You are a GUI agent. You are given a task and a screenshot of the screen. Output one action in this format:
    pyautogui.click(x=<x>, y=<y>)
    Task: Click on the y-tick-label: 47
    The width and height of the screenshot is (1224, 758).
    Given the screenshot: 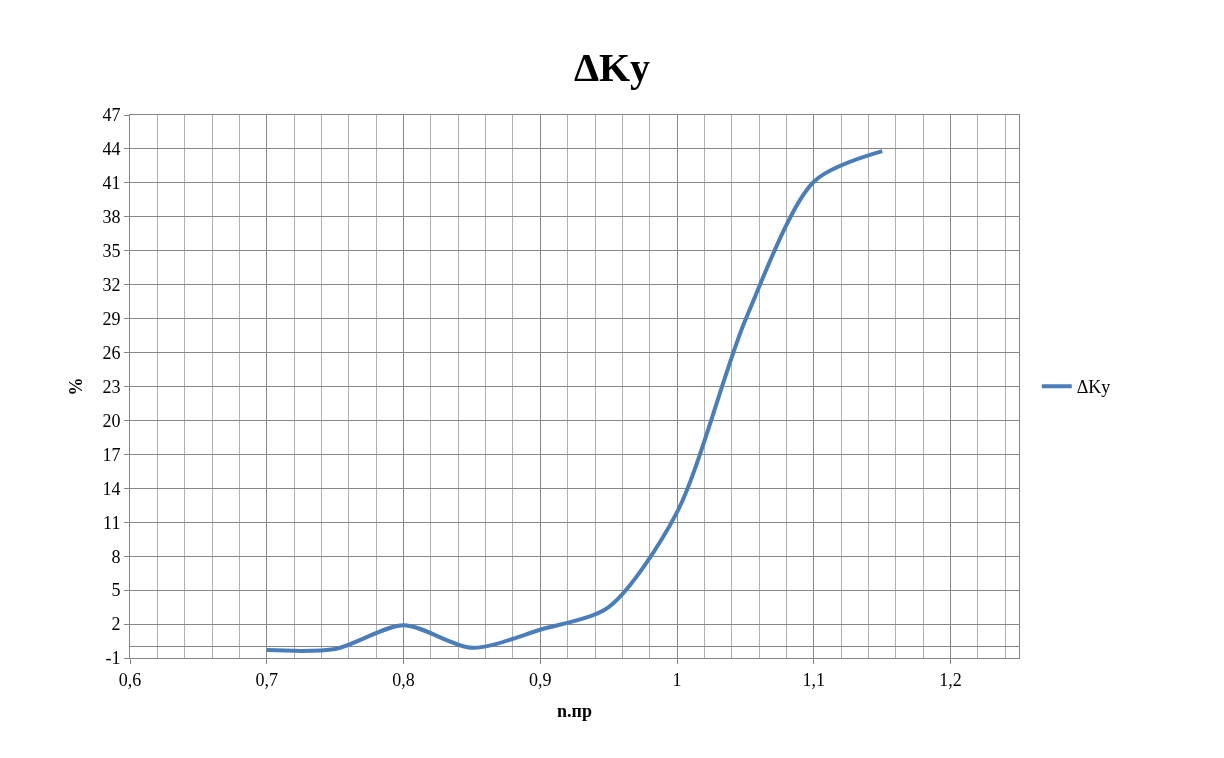 What is the action you would take?
    pyautogui.click(x=111, y=115)
    